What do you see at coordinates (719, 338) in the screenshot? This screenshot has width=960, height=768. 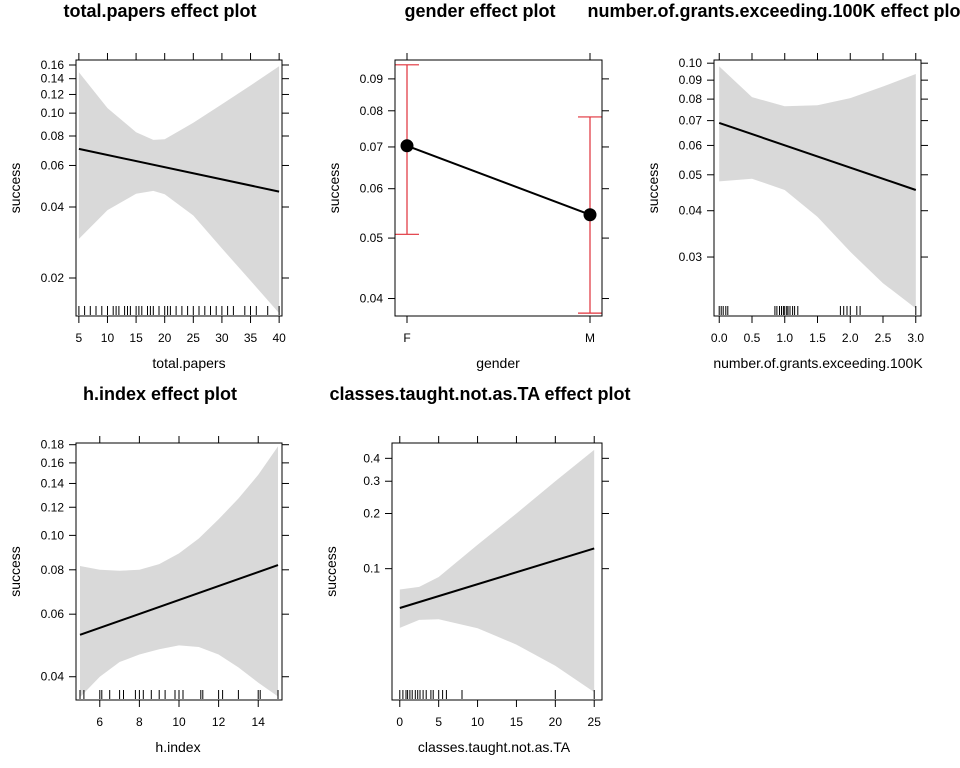 I see `x-tick-label: 0.0` at bounding box center [719, 338].